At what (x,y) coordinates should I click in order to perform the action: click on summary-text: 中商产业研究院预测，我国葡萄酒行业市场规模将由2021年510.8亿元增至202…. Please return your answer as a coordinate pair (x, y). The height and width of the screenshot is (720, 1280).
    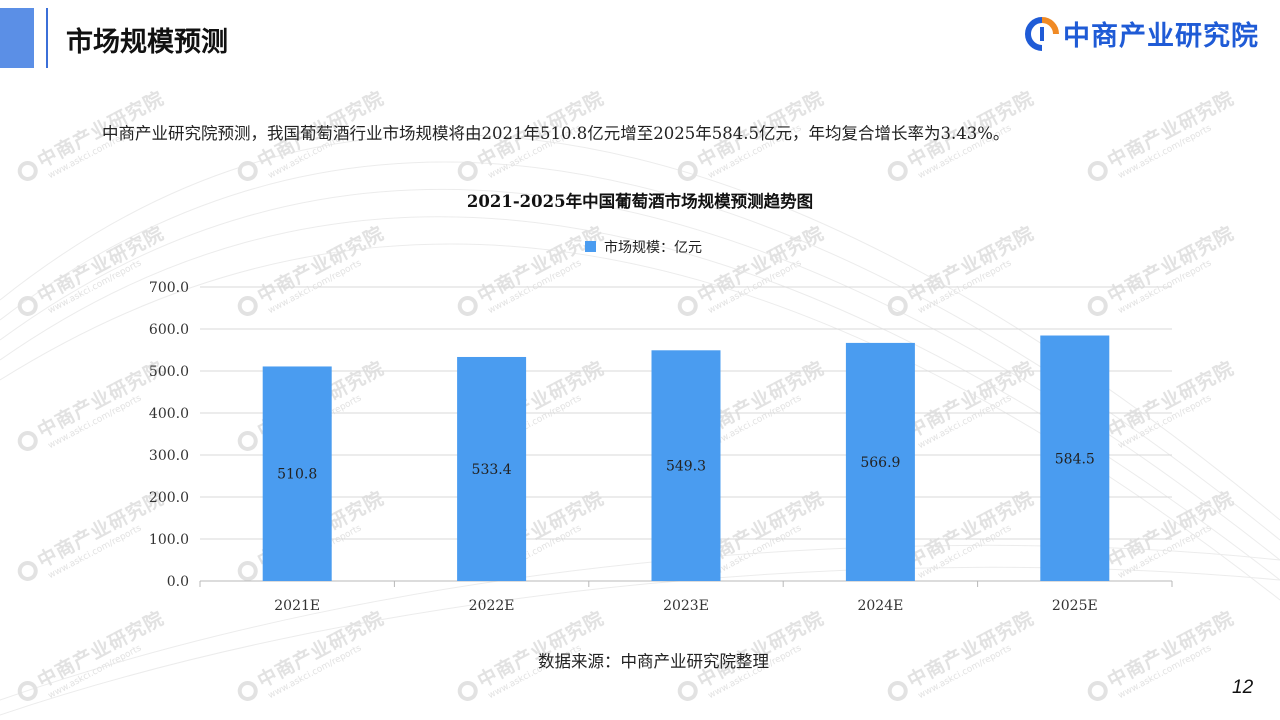
    Looking at the image, I should click on (556, 133).